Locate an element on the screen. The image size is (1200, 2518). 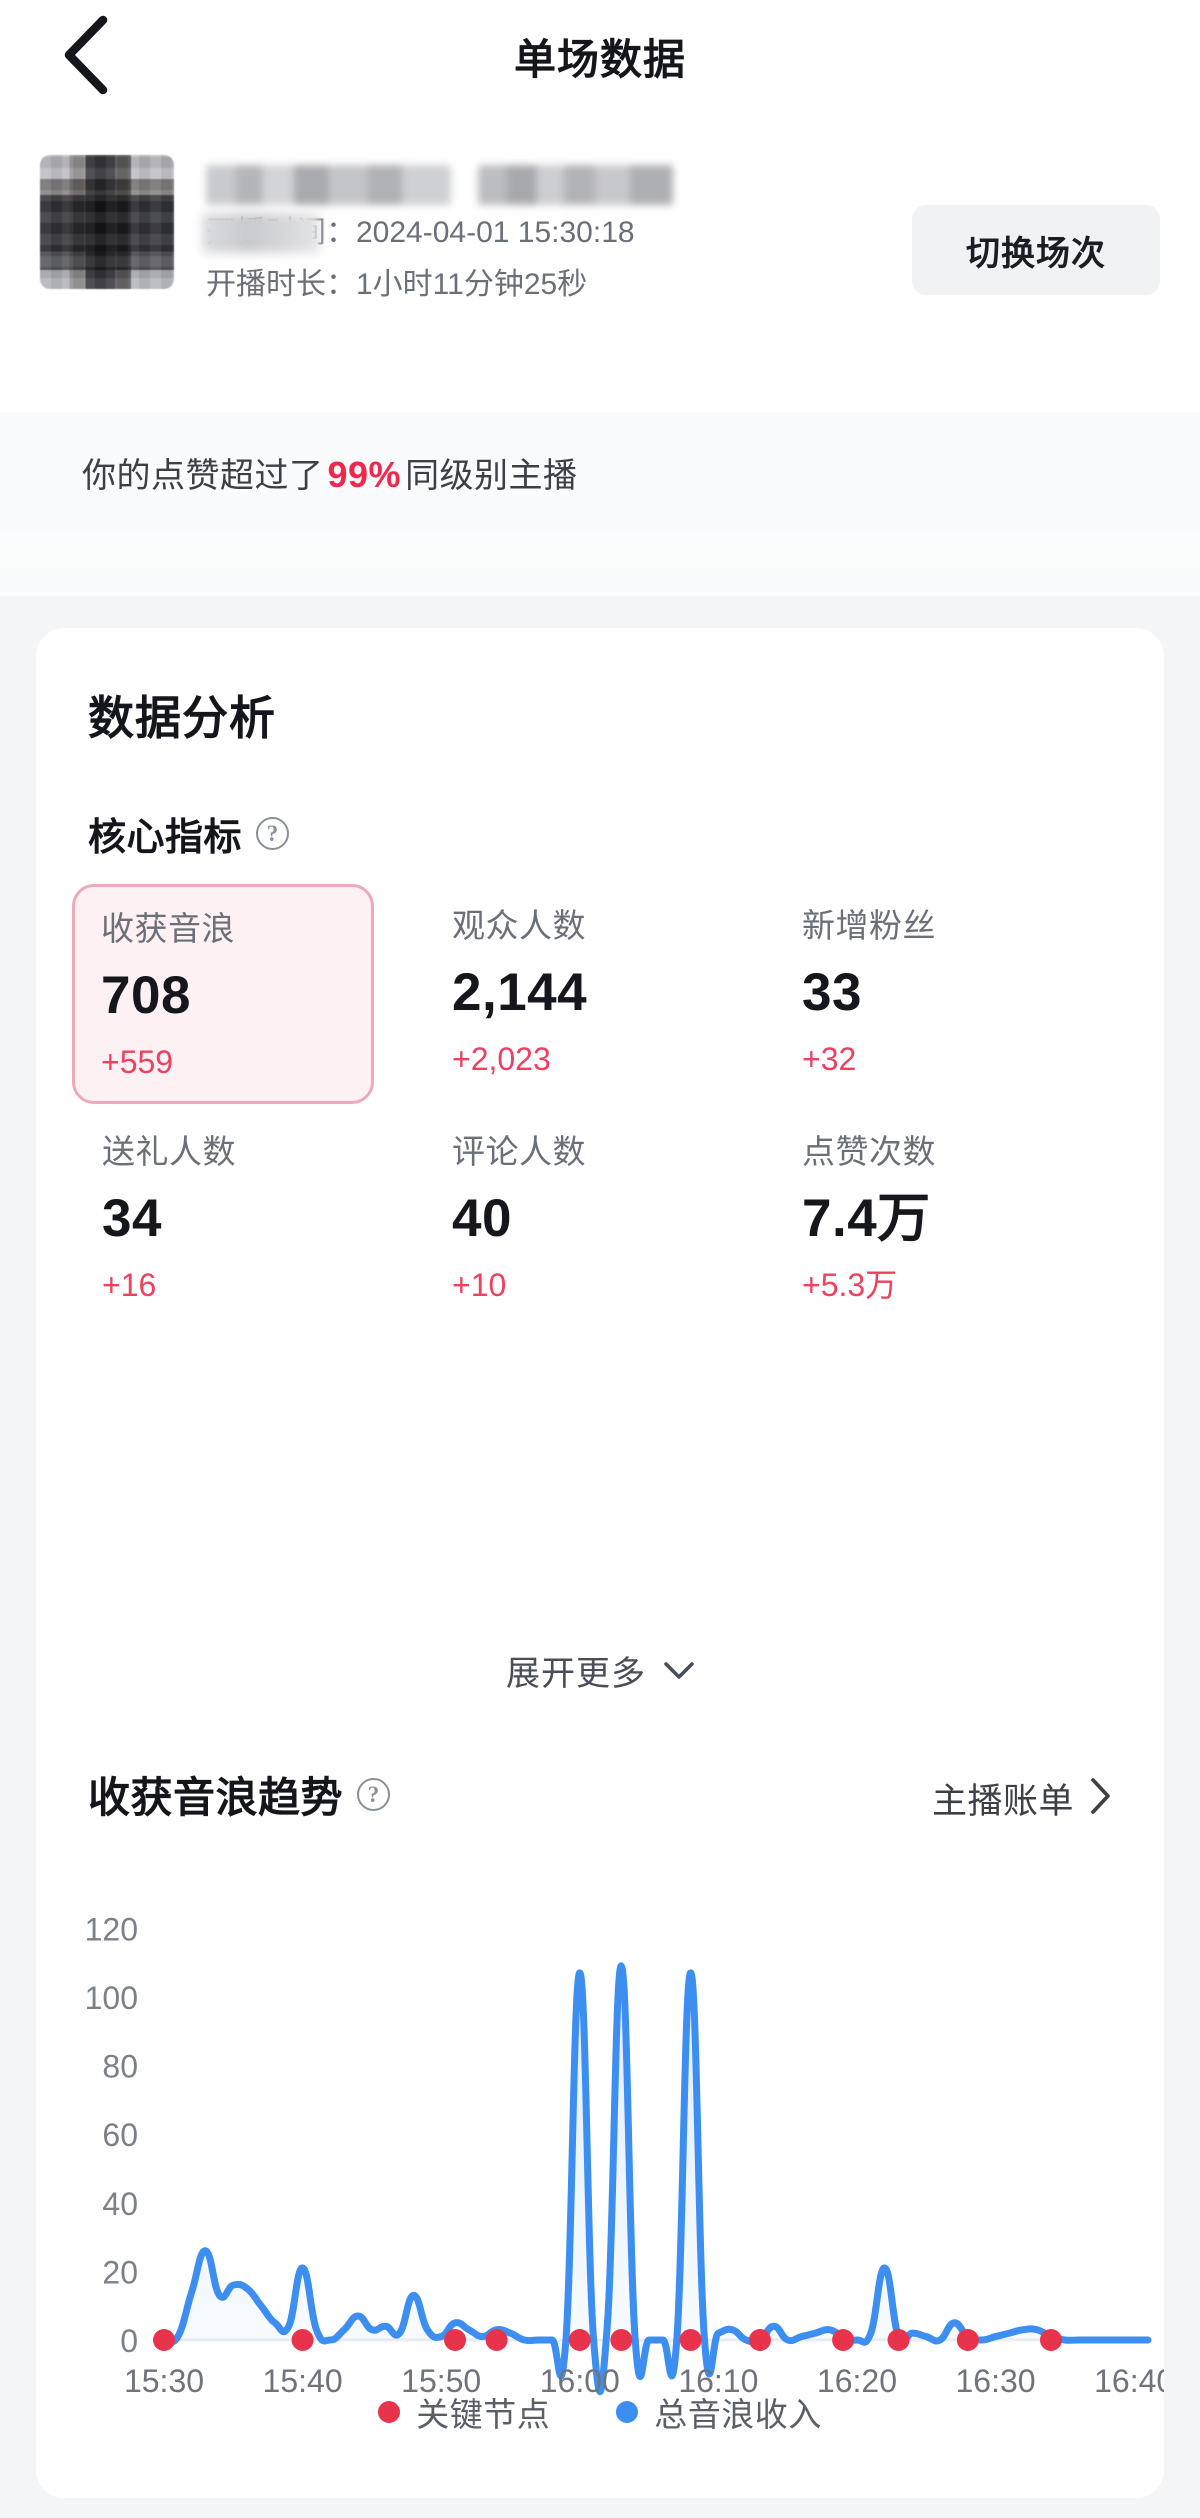
metric-delta: +32 is located at coordinates (829, 1058).